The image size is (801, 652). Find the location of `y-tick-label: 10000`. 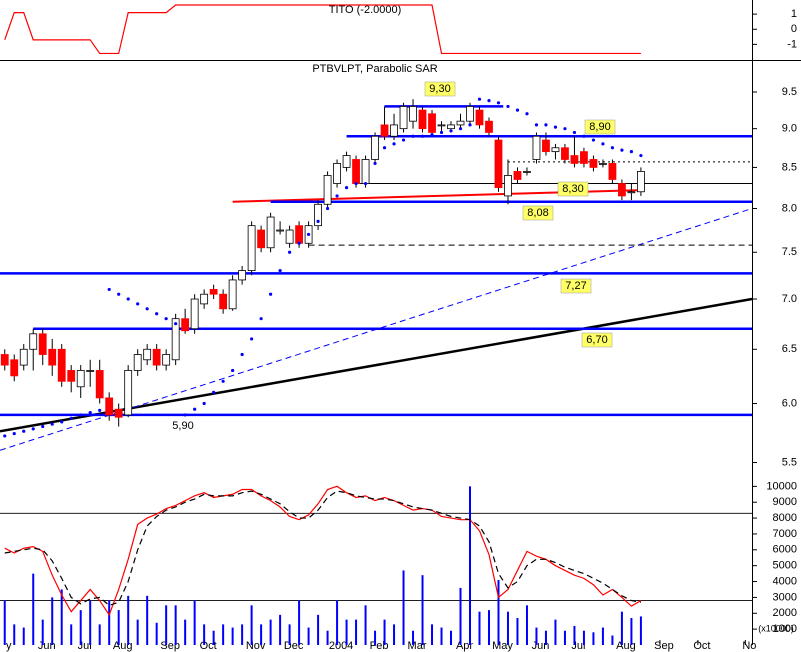

y-tick-label: 10000 is located at coordinates (781, 486).